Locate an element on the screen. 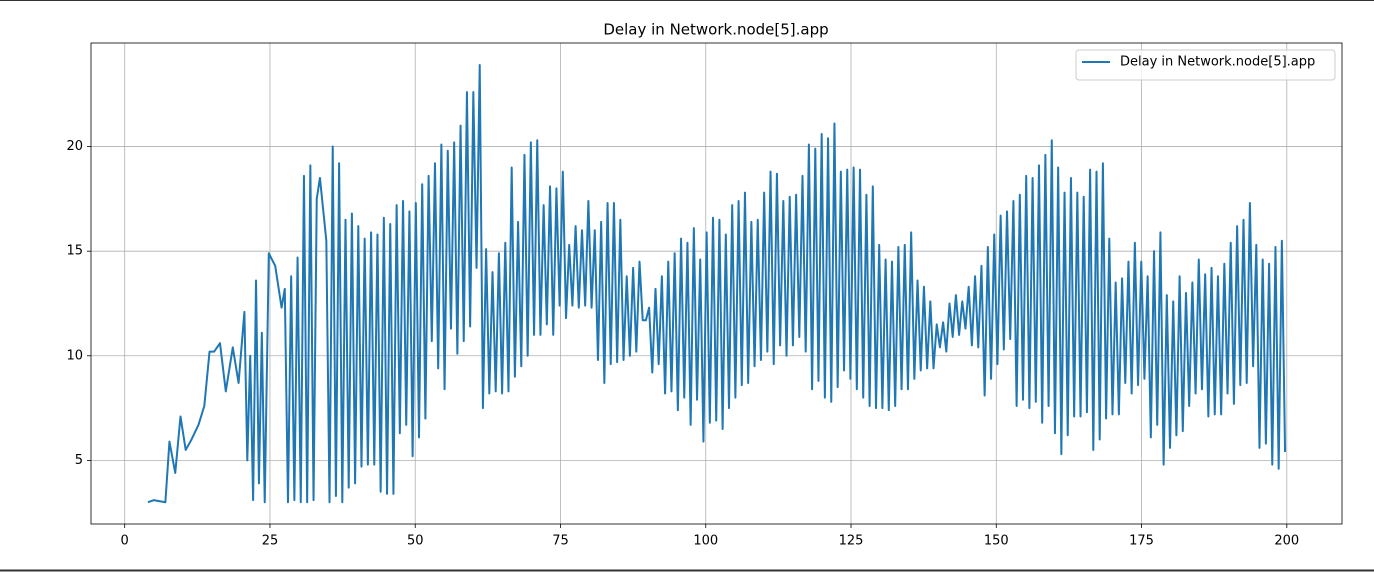 This screenshot has height=572, width=1374. legend-label: Delay in Network.node[5].app is located at coordinates (1217, 62).